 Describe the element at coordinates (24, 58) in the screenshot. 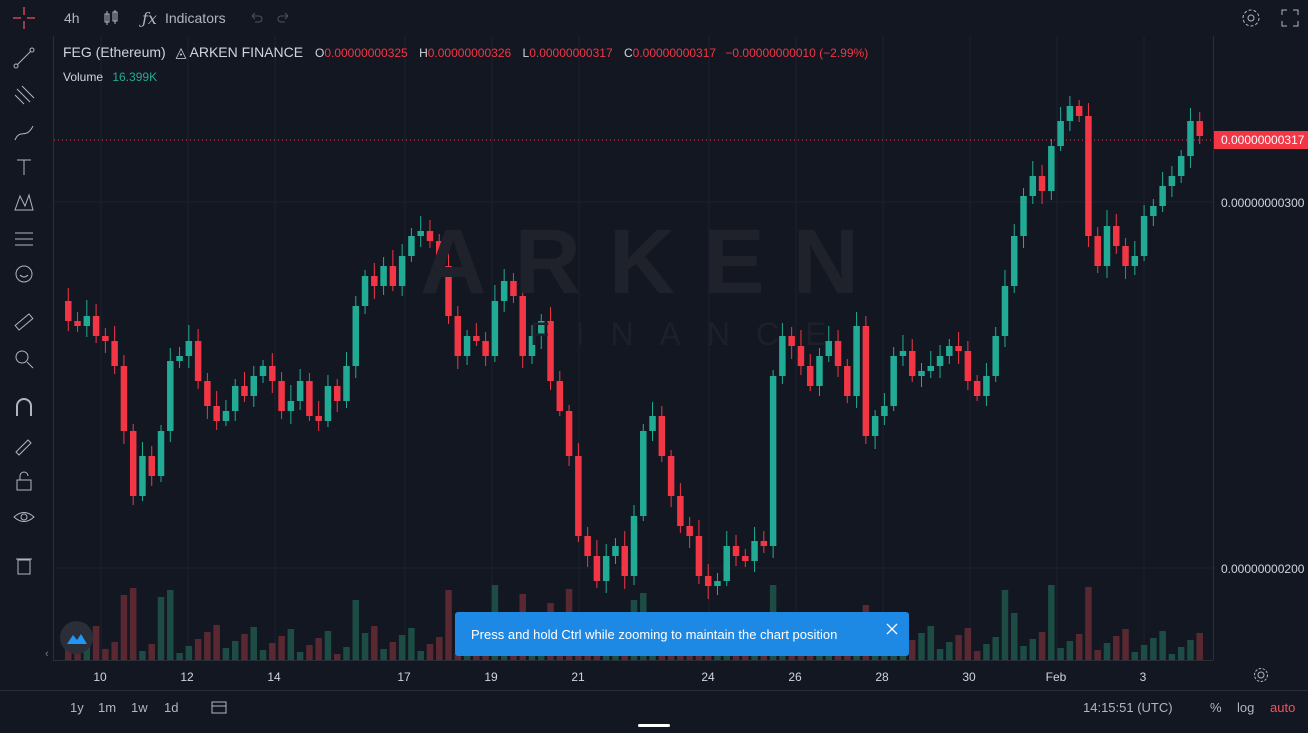

I see `trend-line-icon` at that location.